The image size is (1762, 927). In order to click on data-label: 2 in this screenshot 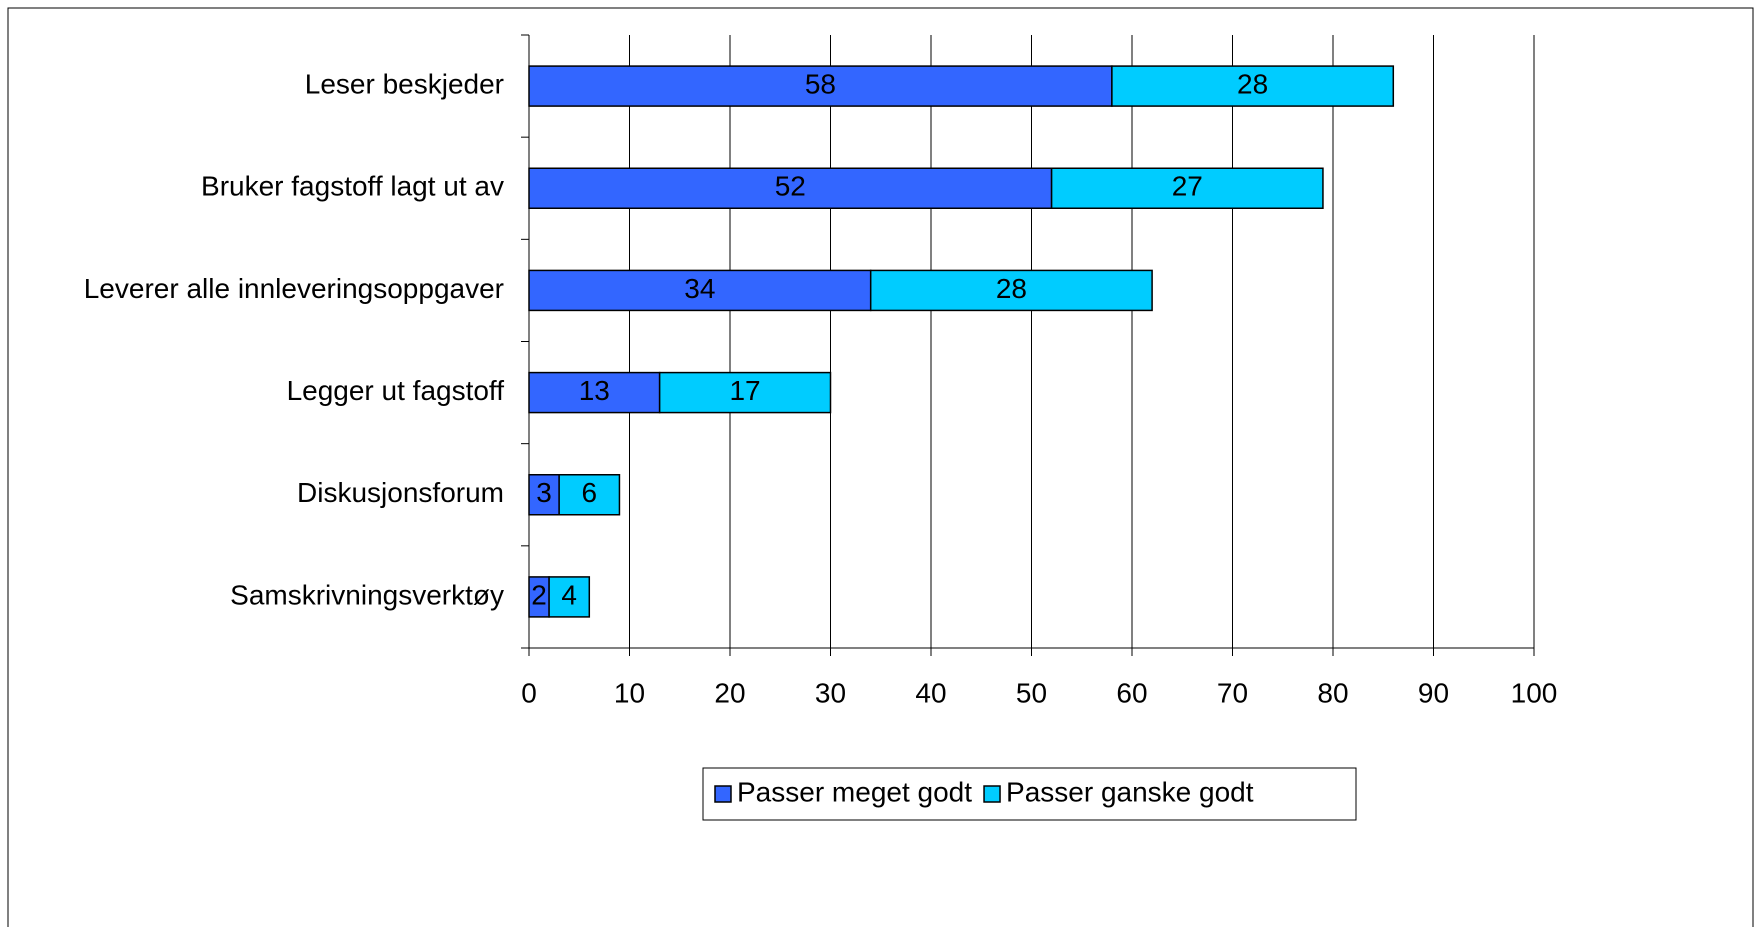, I will do `click(539, 594)`.